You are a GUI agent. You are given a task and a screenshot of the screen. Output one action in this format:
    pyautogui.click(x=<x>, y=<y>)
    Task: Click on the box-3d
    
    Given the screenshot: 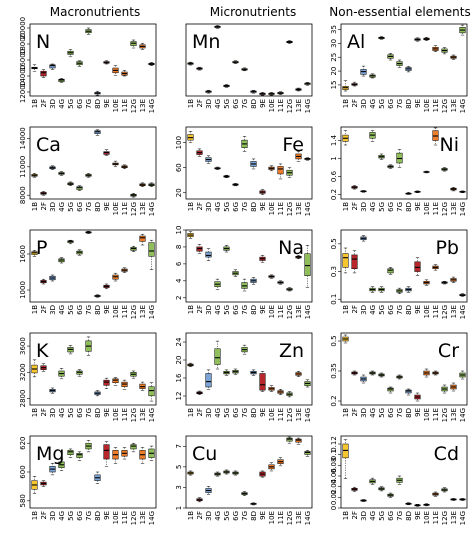 What is the action you would take?
    pyautogui.click(x=208, y=380)
    